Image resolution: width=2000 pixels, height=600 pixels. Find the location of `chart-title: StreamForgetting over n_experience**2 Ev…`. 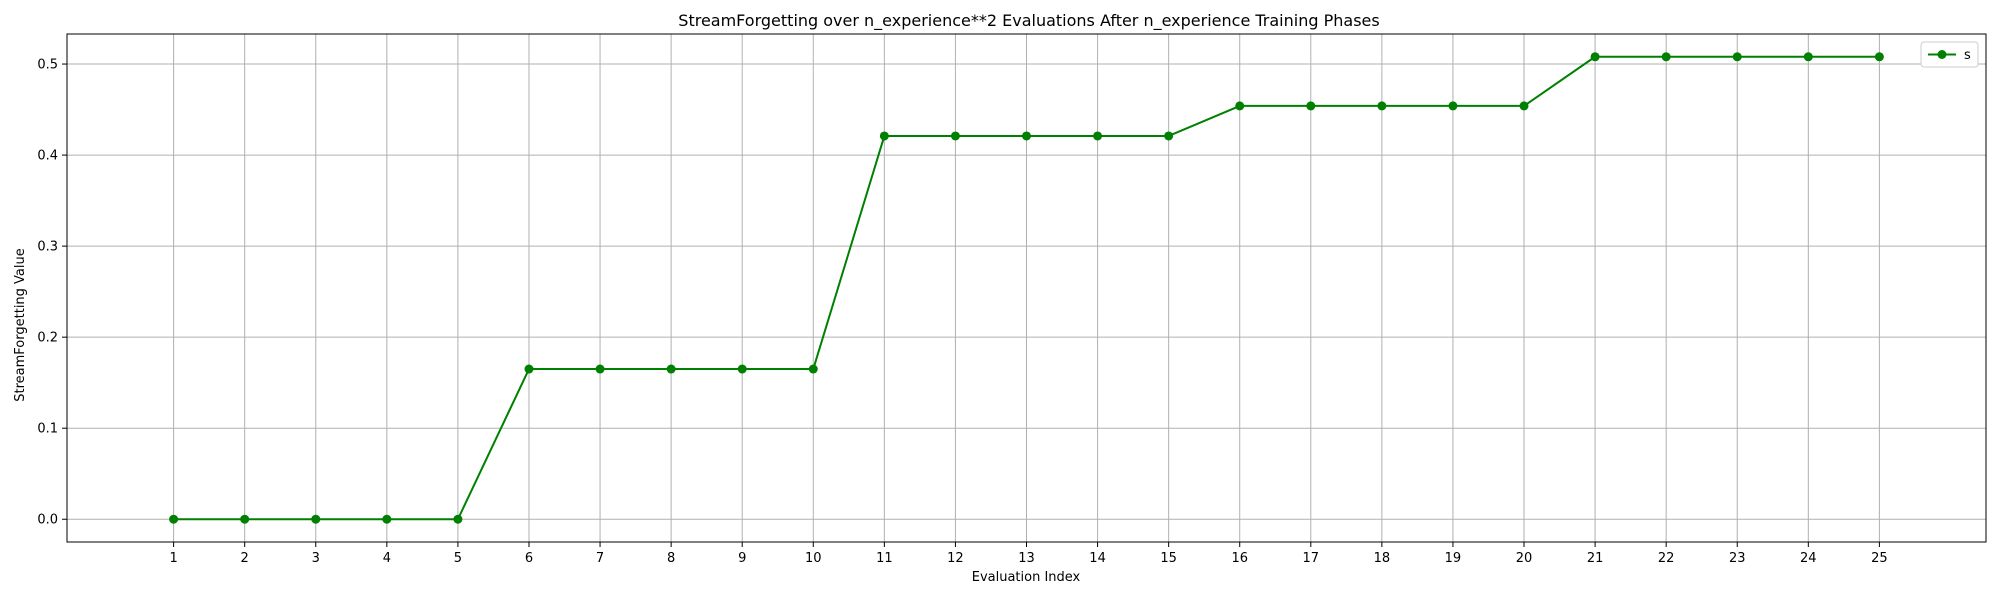

chart-title: StreamForgetting over n_experience**2 Ev… is located at coordinates (1028, 21).